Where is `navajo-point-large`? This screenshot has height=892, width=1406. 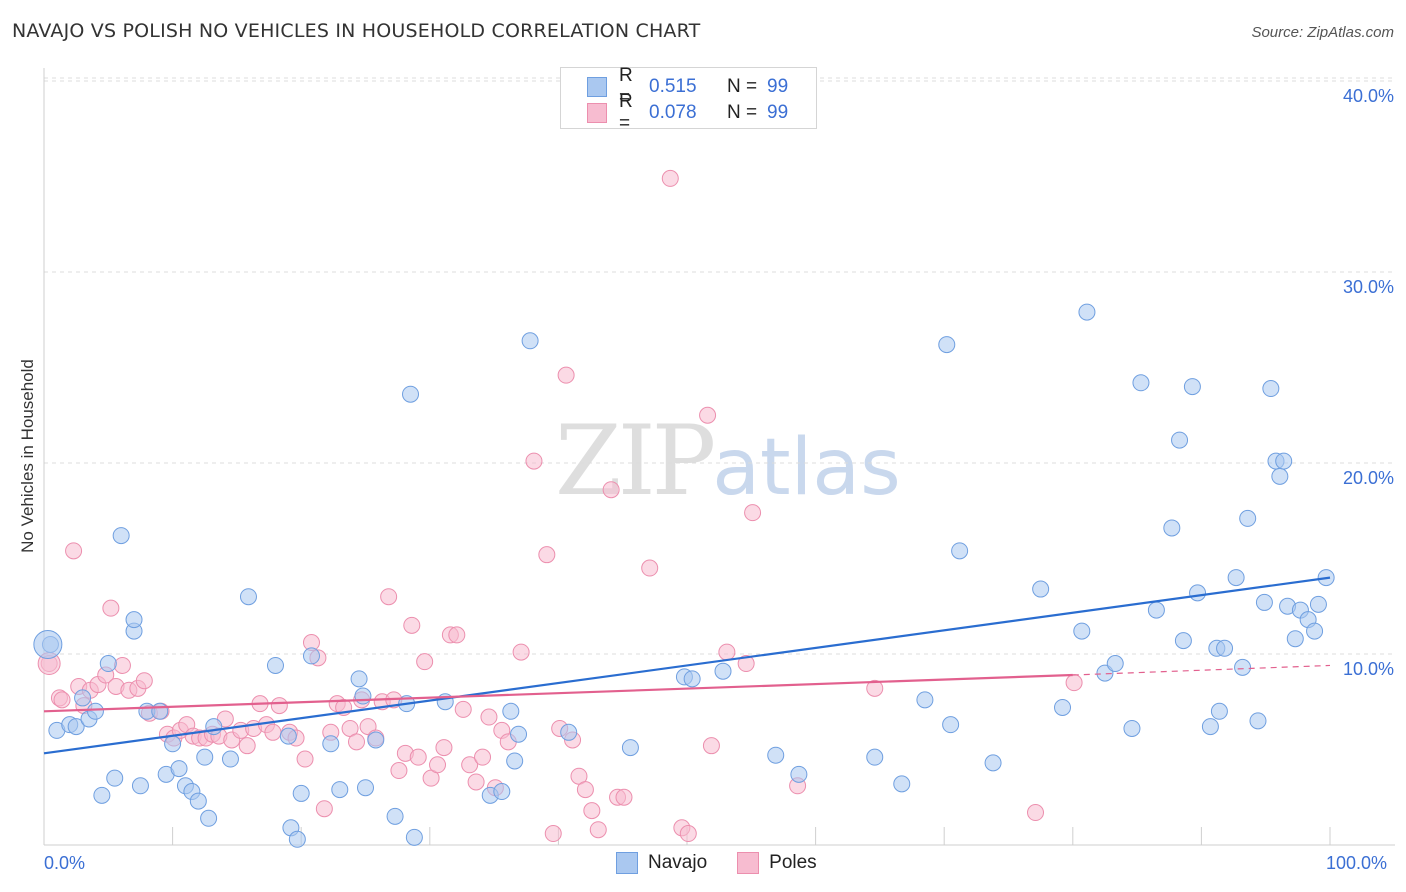 navajo-point-large is located at coordinates (48, 644).